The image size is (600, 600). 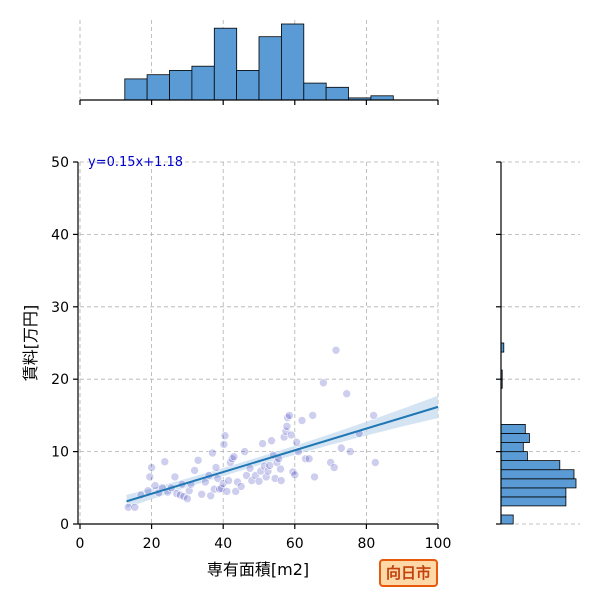 I want to click on scatter-points, so click(x=252, y=428).